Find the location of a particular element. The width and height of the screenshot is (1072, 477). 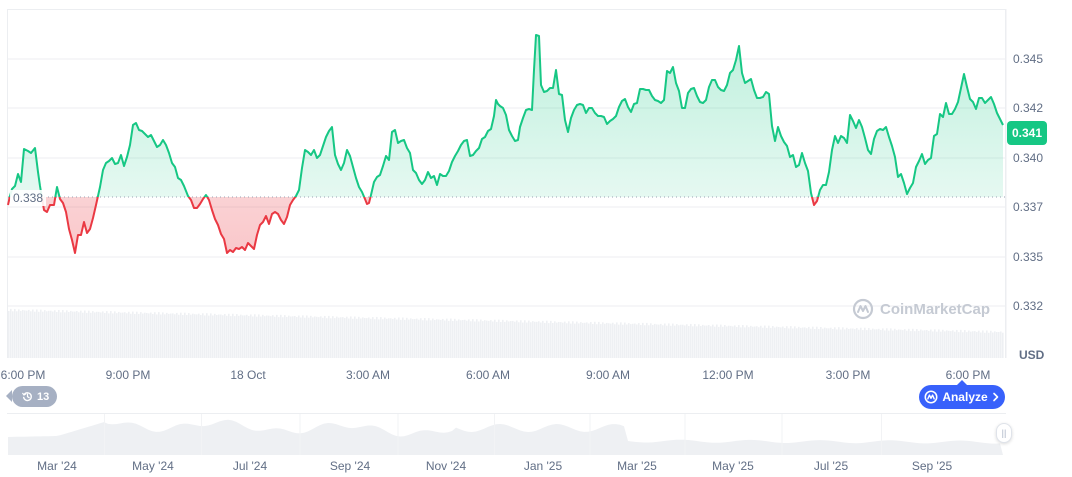

chevron-right-icon is located at coordinates (995, 397).